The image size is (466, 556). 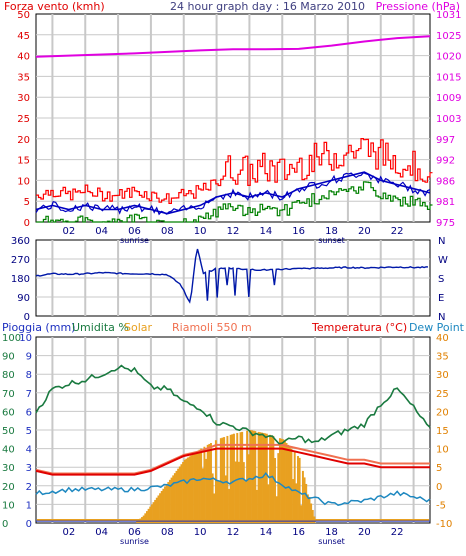 I want to click on temperature-tick-label: 15, so click(x=442, y=431).